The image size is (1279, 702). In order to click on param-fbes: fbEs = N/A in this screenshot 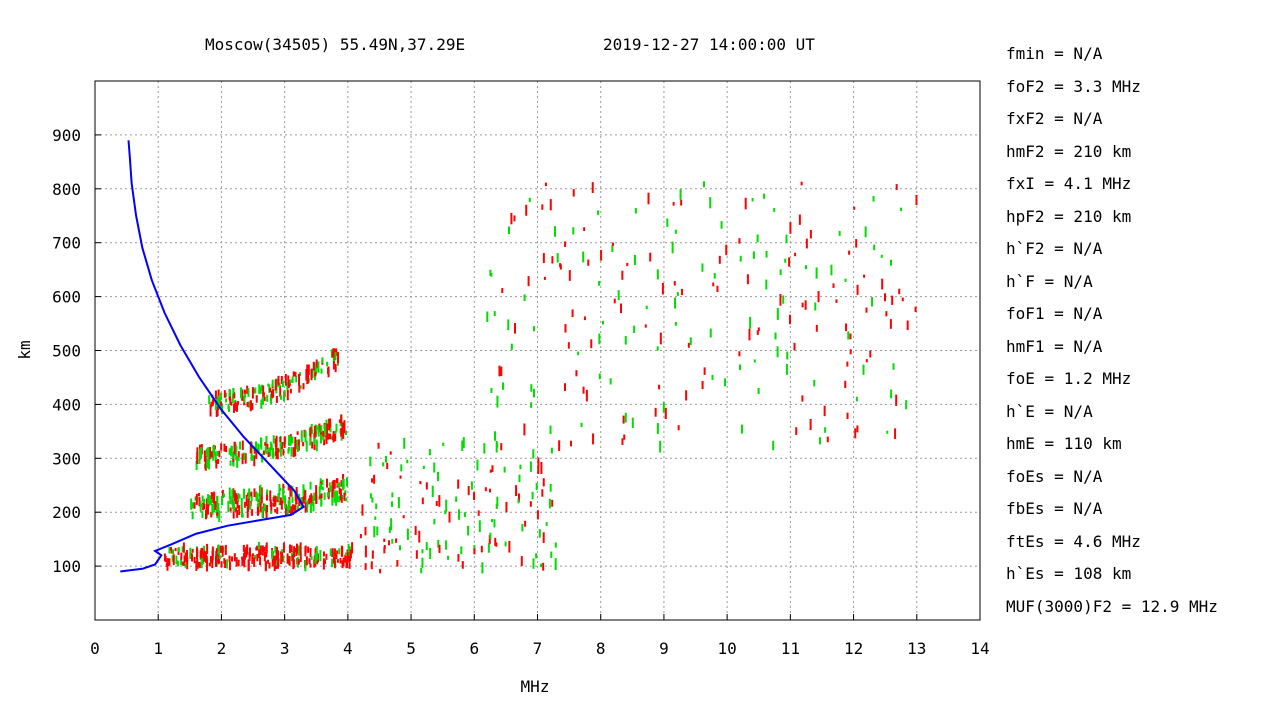, I will do `click(1054, 508)`.